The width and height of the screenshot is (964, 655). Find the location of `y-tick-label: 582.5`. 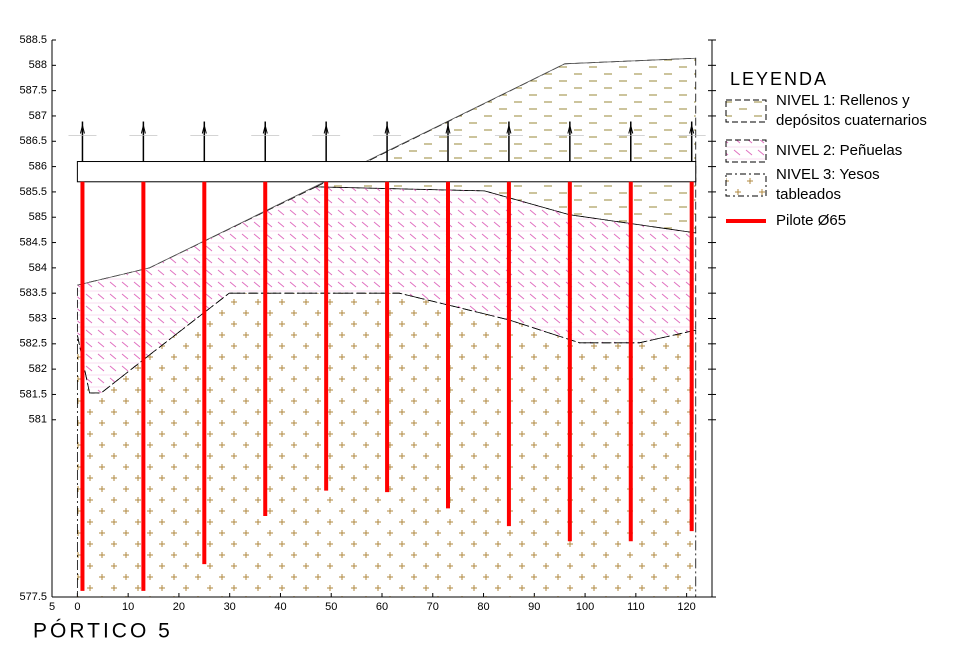

y-tick-label: 582.5 is located at coordinates (33, 344).